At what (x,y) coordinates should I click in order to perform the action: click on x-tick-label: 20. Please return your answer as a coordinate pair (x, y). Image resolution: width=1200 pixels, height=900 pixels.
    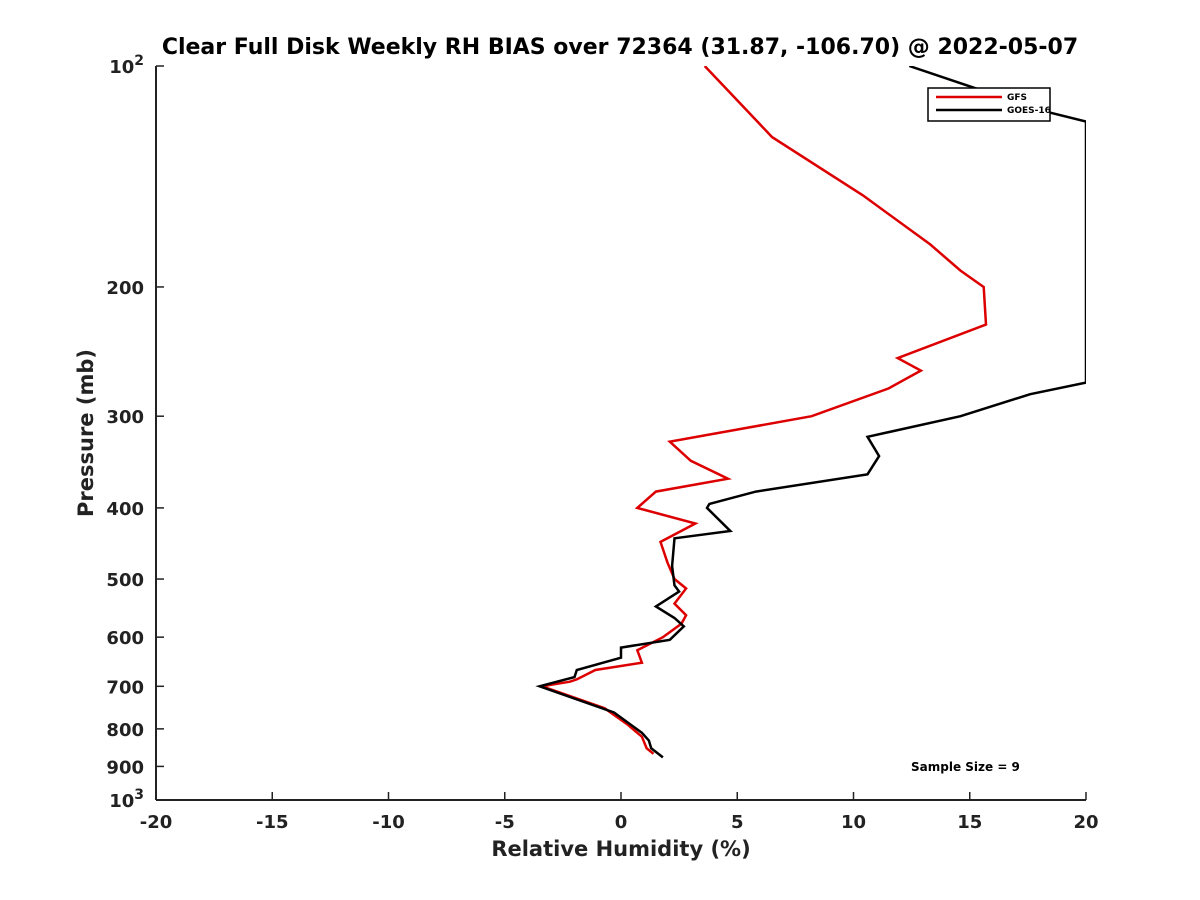
    Looking at the image, I should click on (1085, 822).